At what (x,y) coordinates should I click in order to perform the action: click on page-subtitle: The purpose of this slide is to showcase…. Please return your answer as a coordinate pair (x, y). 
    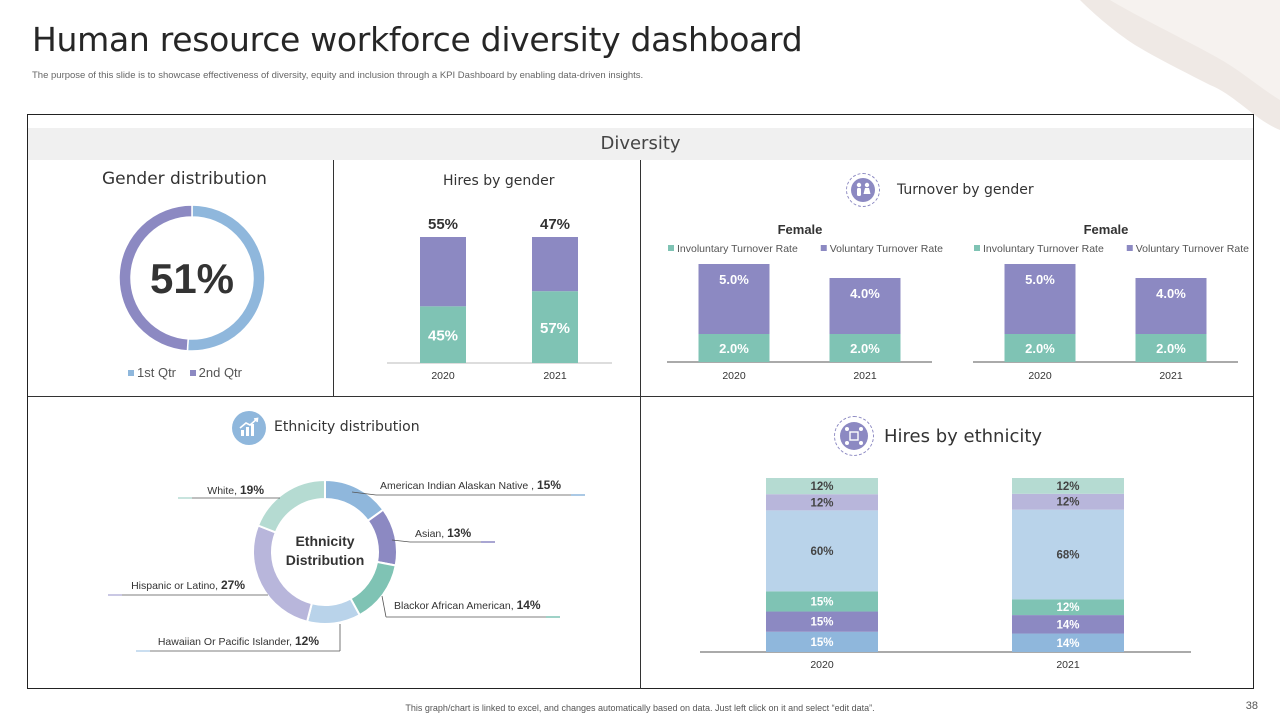
    Looking at the image, I should click on (338, 75).